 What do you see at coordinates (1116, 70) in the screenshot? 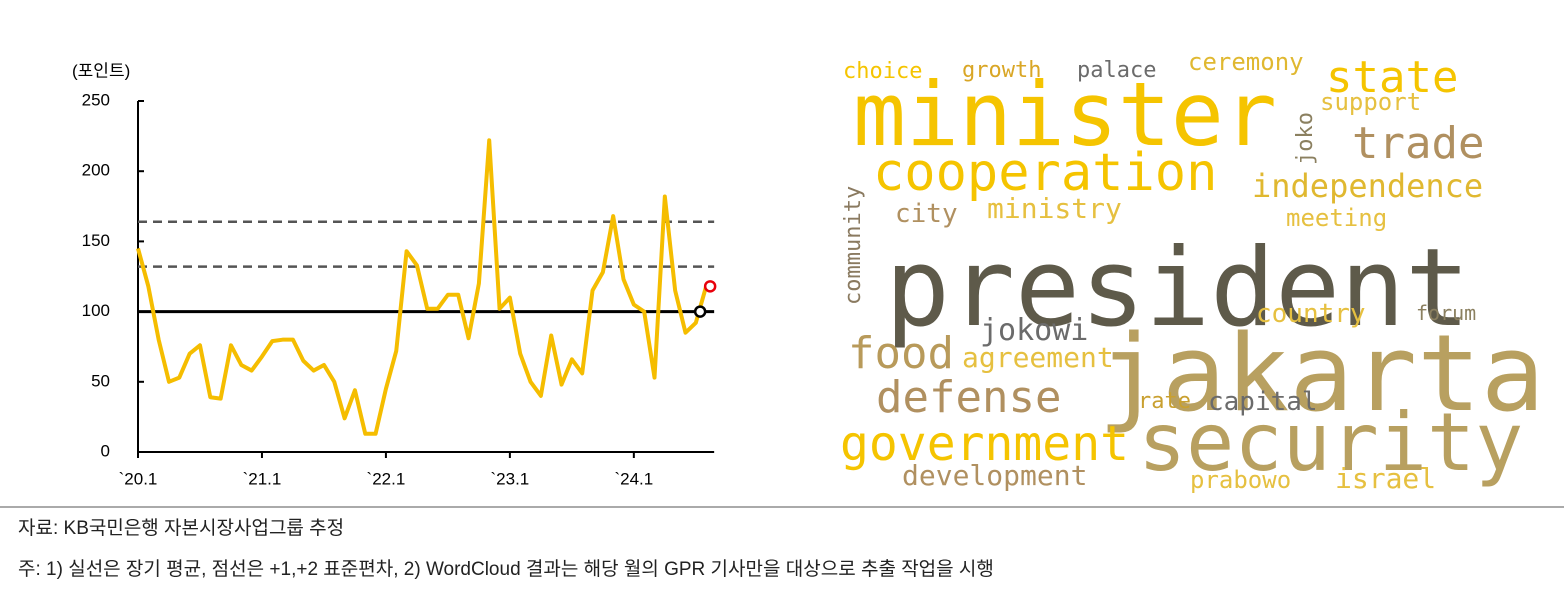
I see `word: palace` at bounding box center [1116, 70].